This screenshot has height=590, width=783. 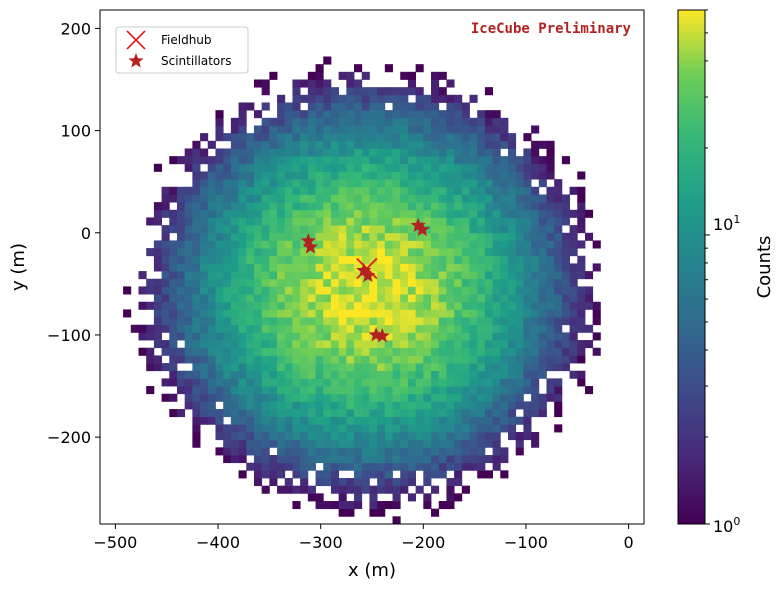 I want to click on x-tick-label: −400, so click(x=218, y=542).